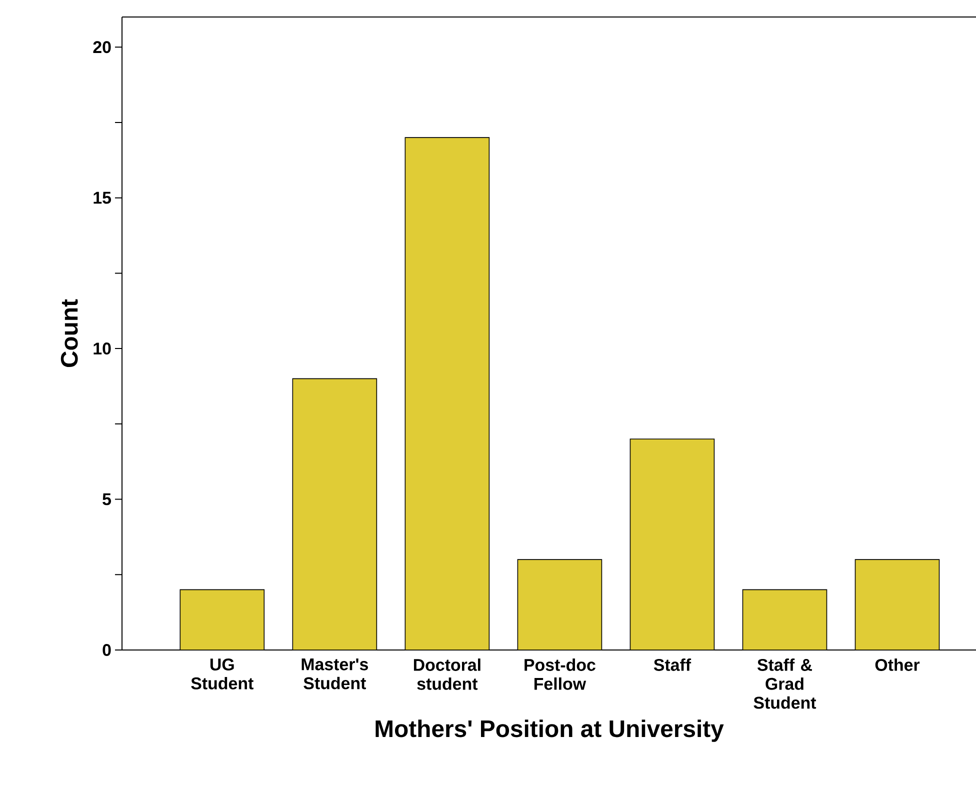 The height and width of the screenshot is (787, 976). Describe the element at coordinates (335, 674) in the screenshot. I see `x-tick-label: Master's Student` at that location.